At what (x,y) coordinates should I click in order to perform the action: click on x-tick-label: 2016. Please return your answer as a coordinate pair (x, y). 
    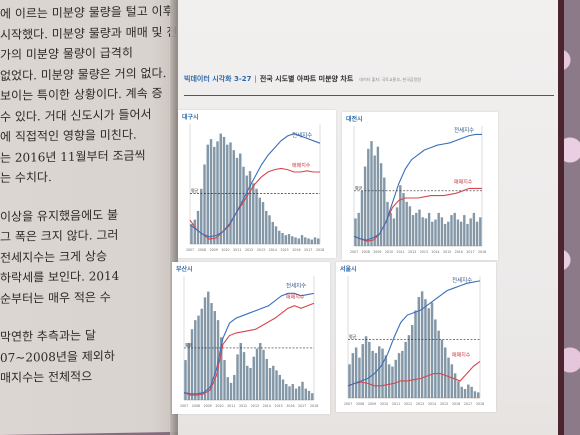
    Looking at the image, I should click on (459, 252).